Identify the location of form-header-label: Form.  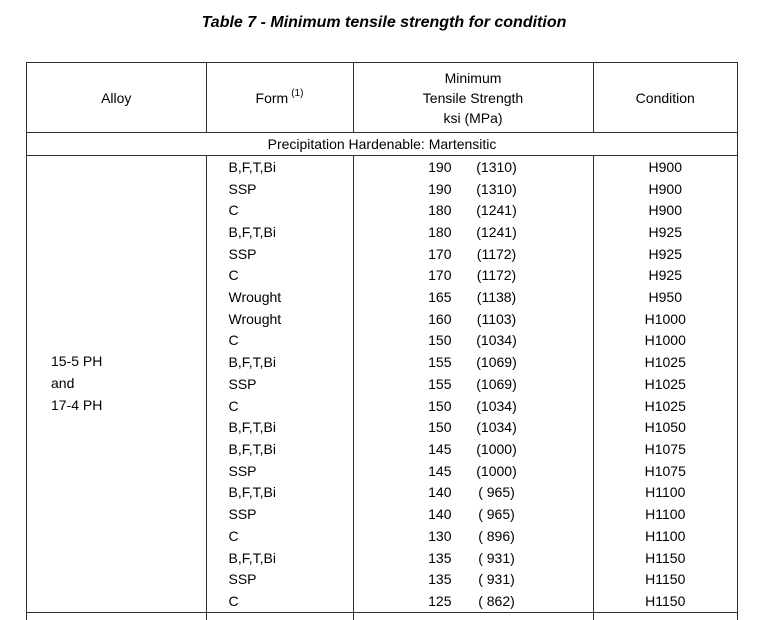
(272, 97).